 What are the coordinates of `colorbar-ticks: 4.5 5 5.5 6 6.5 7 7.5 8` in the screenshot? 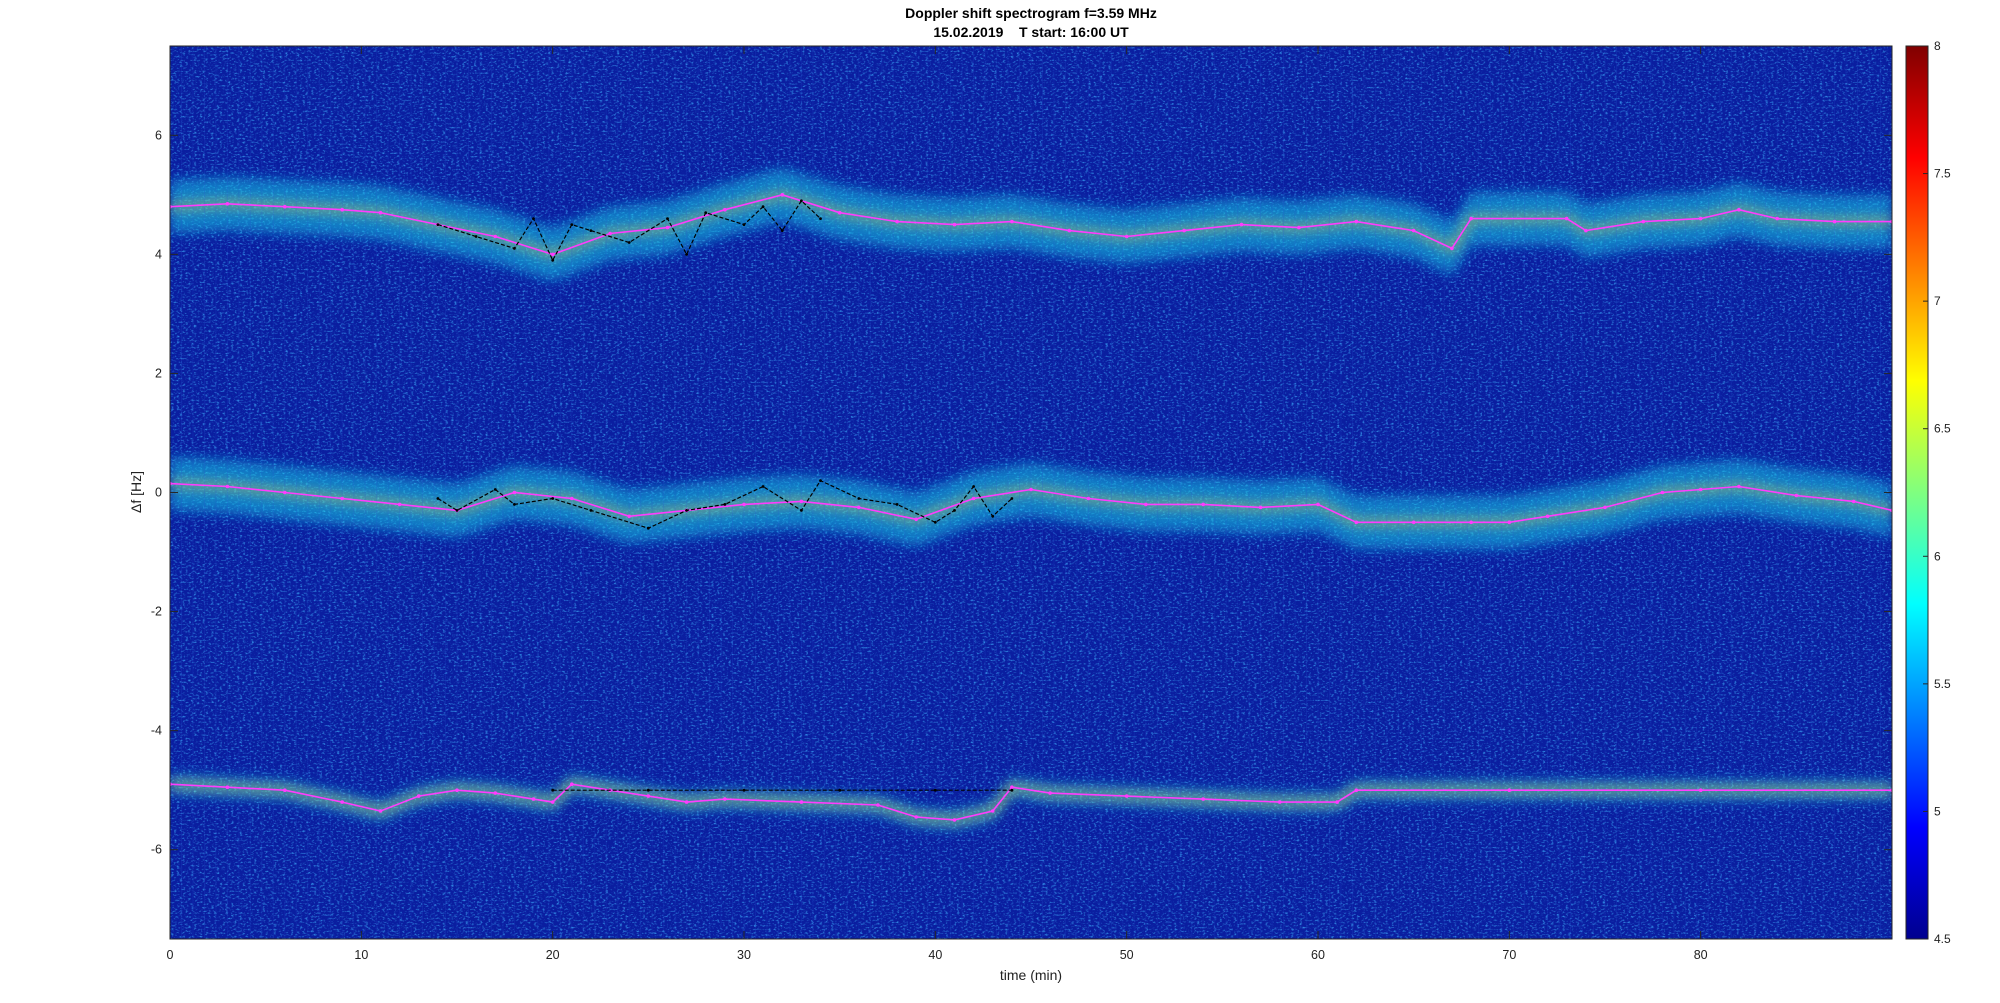 It's located at (1937, 492).